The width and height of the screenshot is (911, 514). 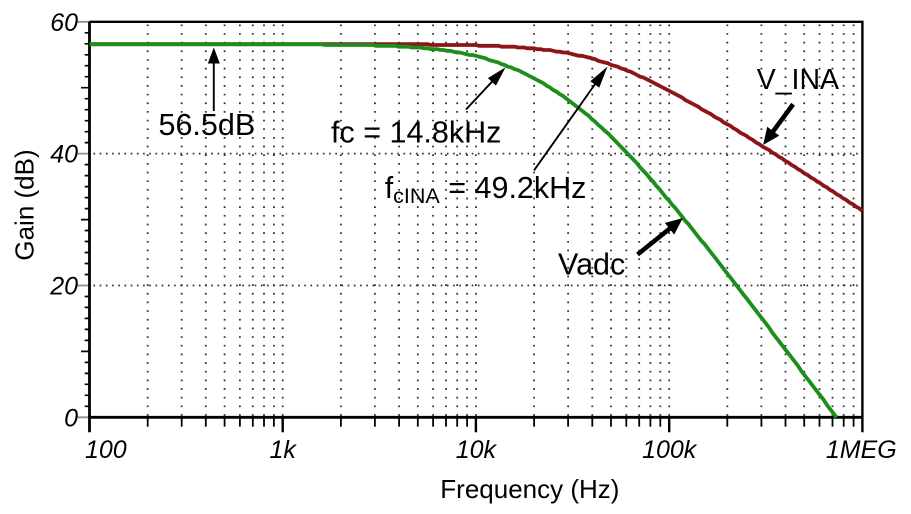 What do you see at coordinates (64, 23) in the screenshot?
I see `svg-text: 60` at bounding box center [64, 23].